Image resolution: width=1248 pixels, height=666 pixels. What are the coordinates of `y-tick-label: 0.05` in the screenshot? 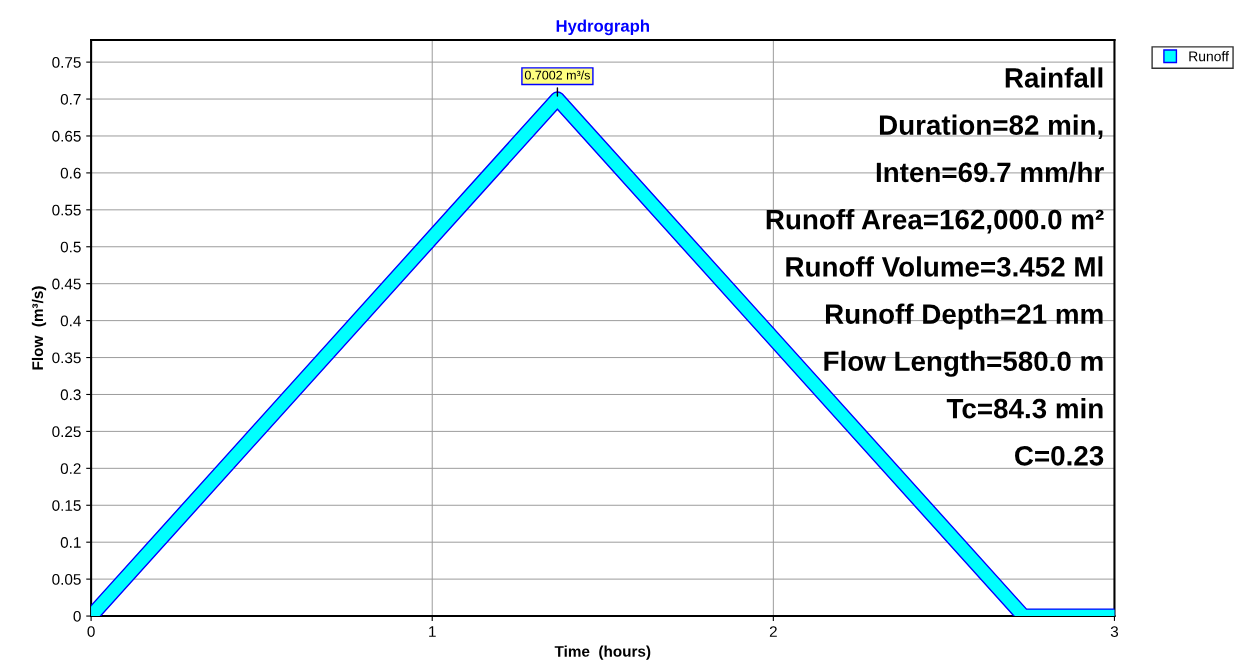 It's located at (66, 579).